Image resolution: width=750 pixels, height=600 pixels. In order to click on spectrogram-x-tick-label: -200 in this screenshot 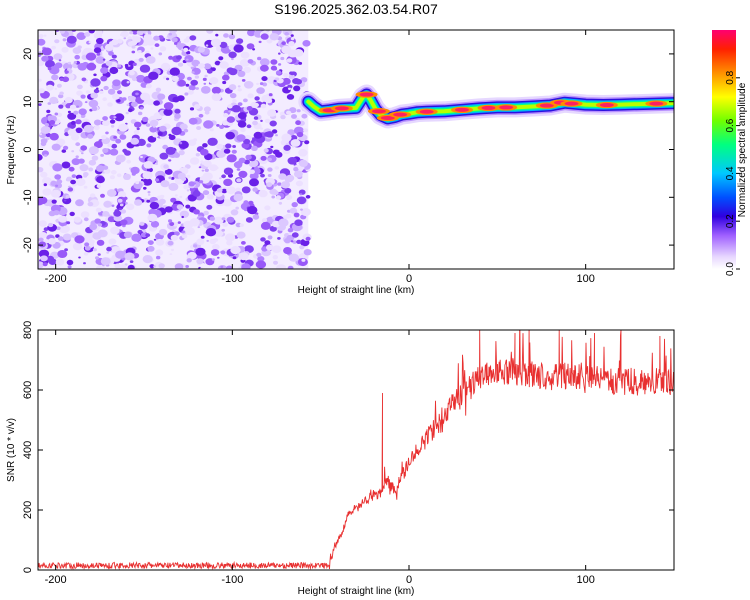, I will do `click(56, 279)`.